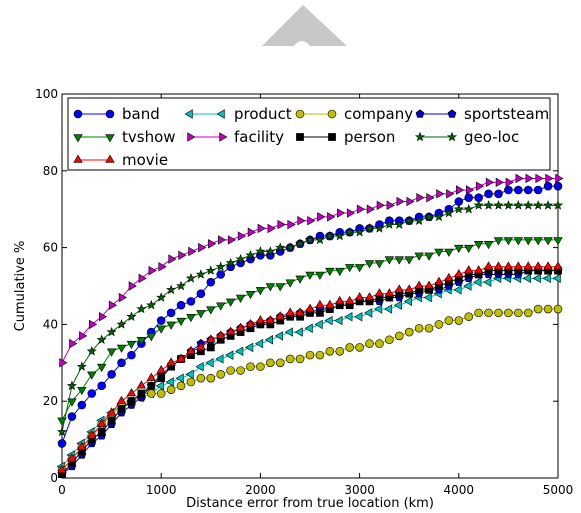 This screenshot has height=513, width=581. Describe the element at coordinates (116, 114) in the screenshot. I see `legend-item-band: band` at that location.